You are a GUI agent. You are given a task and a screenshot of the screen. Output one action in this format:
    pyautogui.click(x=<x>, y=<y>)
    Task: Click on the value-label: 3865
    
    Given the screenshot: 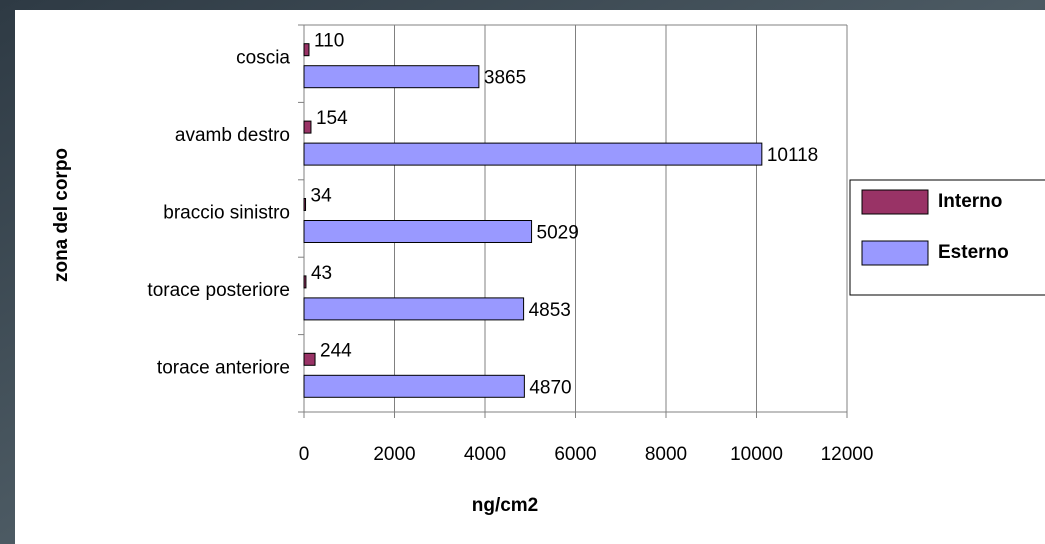 What is the action you would take?
    pyautogui.click(x=505, y=78)
    